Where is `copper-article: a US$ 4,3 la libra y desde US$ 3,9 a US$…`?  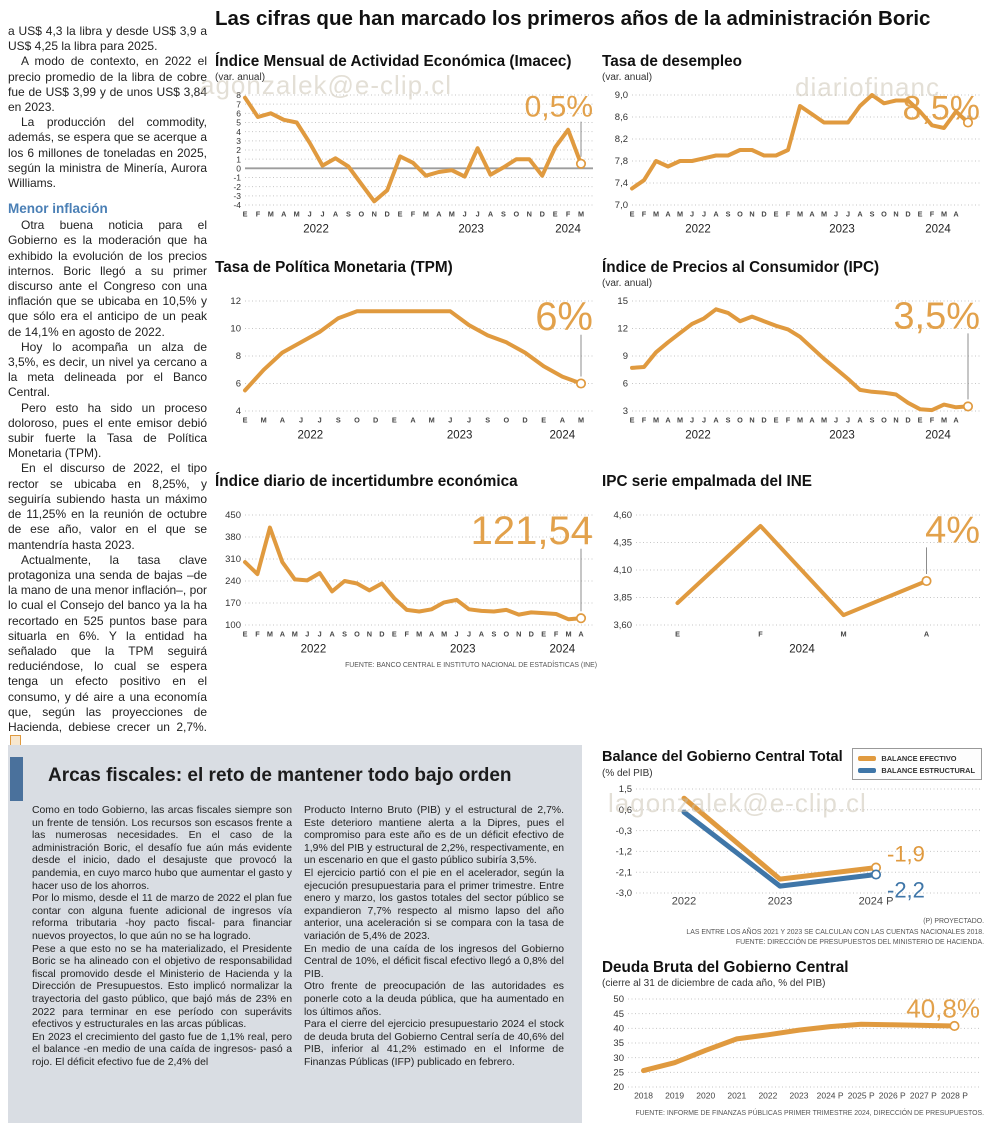 copper-article: a US$ 4,3 la libra y desde US$ 3,9 a US$… is located at coordinates (107, 387).